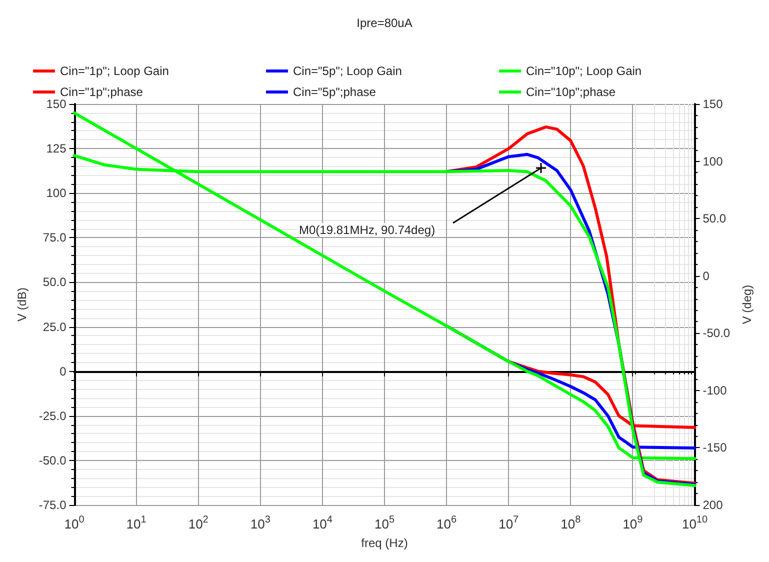  Describe the element at coordinates (584, 71) in the screenshot. I see `legend-label: Cin="10p"; Loop Gain` at that location.